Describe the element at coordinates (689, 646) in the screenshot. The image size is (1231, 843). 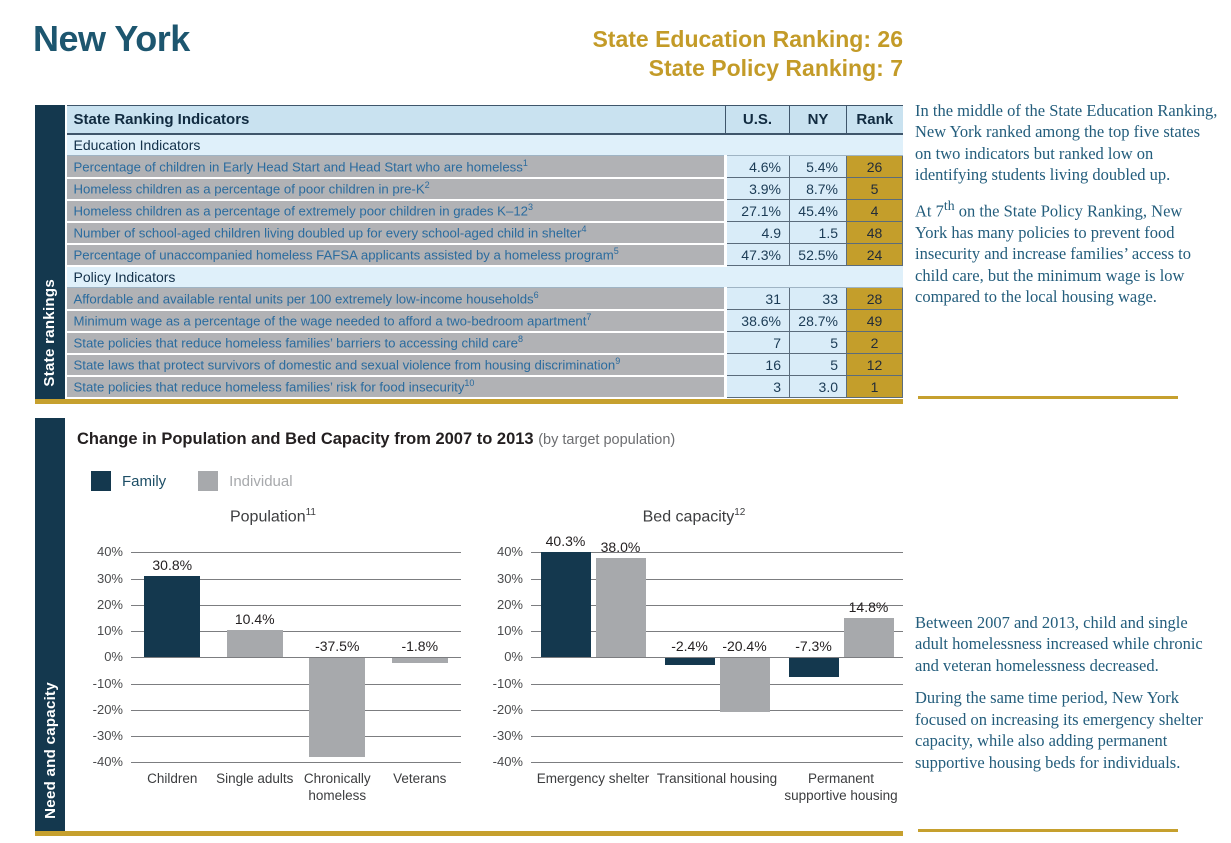
I see `bar-value-label: -2.4%` at that location.